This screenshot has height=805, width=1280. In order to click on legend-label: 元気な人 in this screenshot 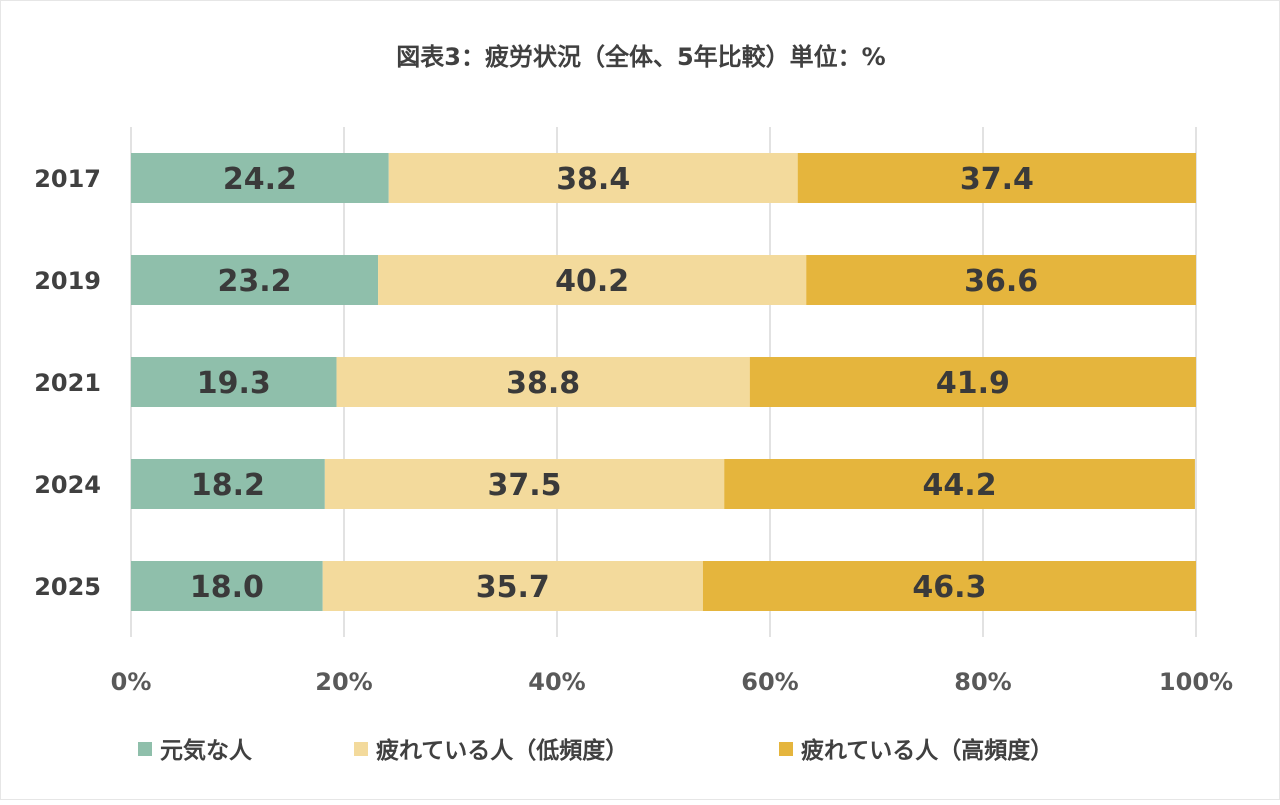, I will do `click(206, 750)`.